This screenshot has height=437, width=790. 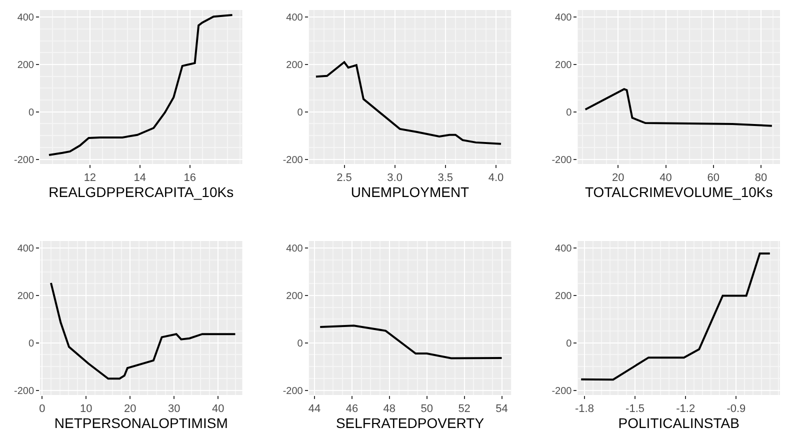 What do you see at coordinates (174, 409) in the screenshot?
I see `x-tick-label: 30` at bounding box center [174, 409].